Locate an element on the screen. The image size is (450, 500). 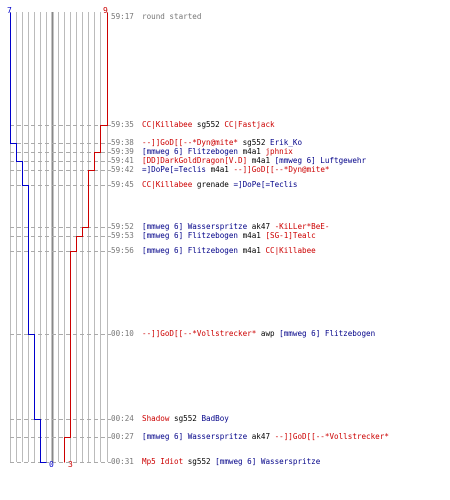
event-time: 59:42 is located at coordinates (122, 169).